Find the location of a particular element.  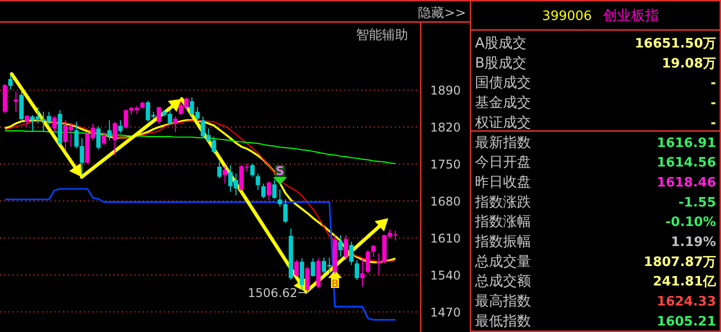

y-tick-label: 1680 is located at coordinates (445, 201).